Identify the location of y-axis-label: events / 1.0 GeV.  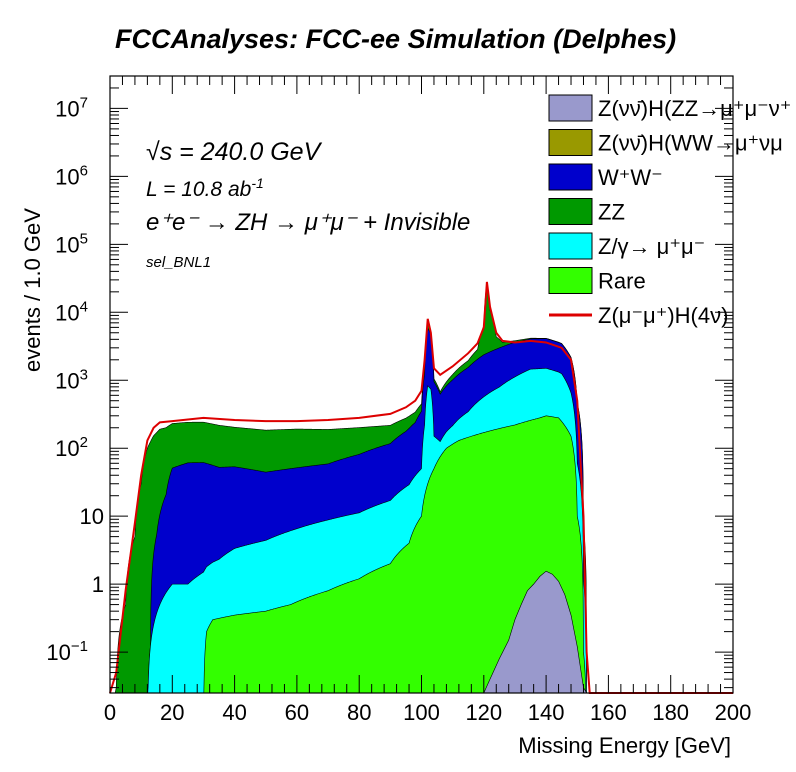
(32, 290).